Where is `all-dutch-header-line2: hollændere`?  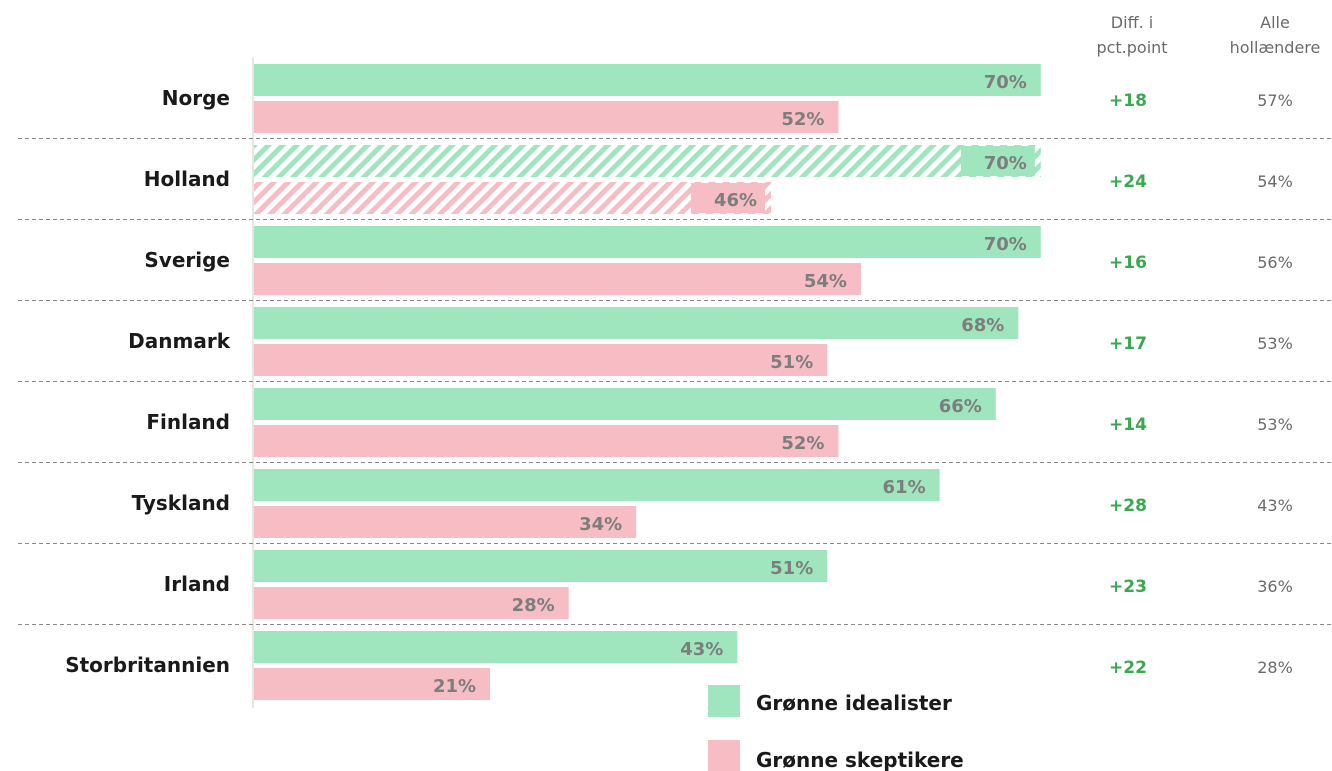 all-dutch-header-line2: hollændere is located at coordinates (1275, 47).